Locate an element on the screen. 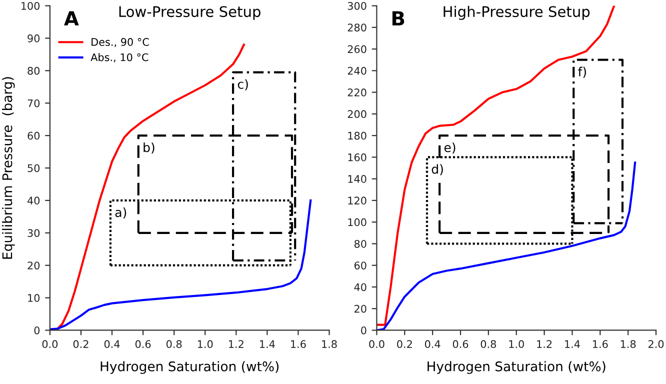 Image resolution: width=666 pixels, height=384 pixels. y-tick-label: 70 is located at coordinates (34, 103).